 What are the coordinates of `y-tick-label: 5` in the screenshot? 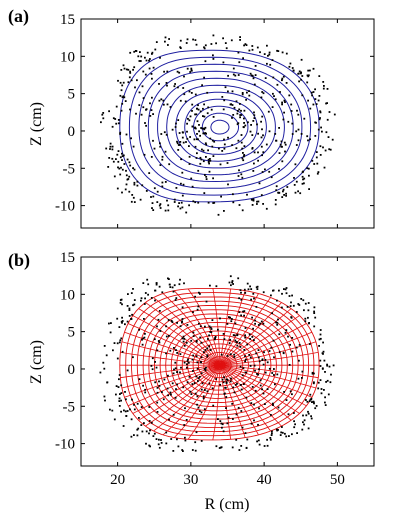 It's located at (72, 95).